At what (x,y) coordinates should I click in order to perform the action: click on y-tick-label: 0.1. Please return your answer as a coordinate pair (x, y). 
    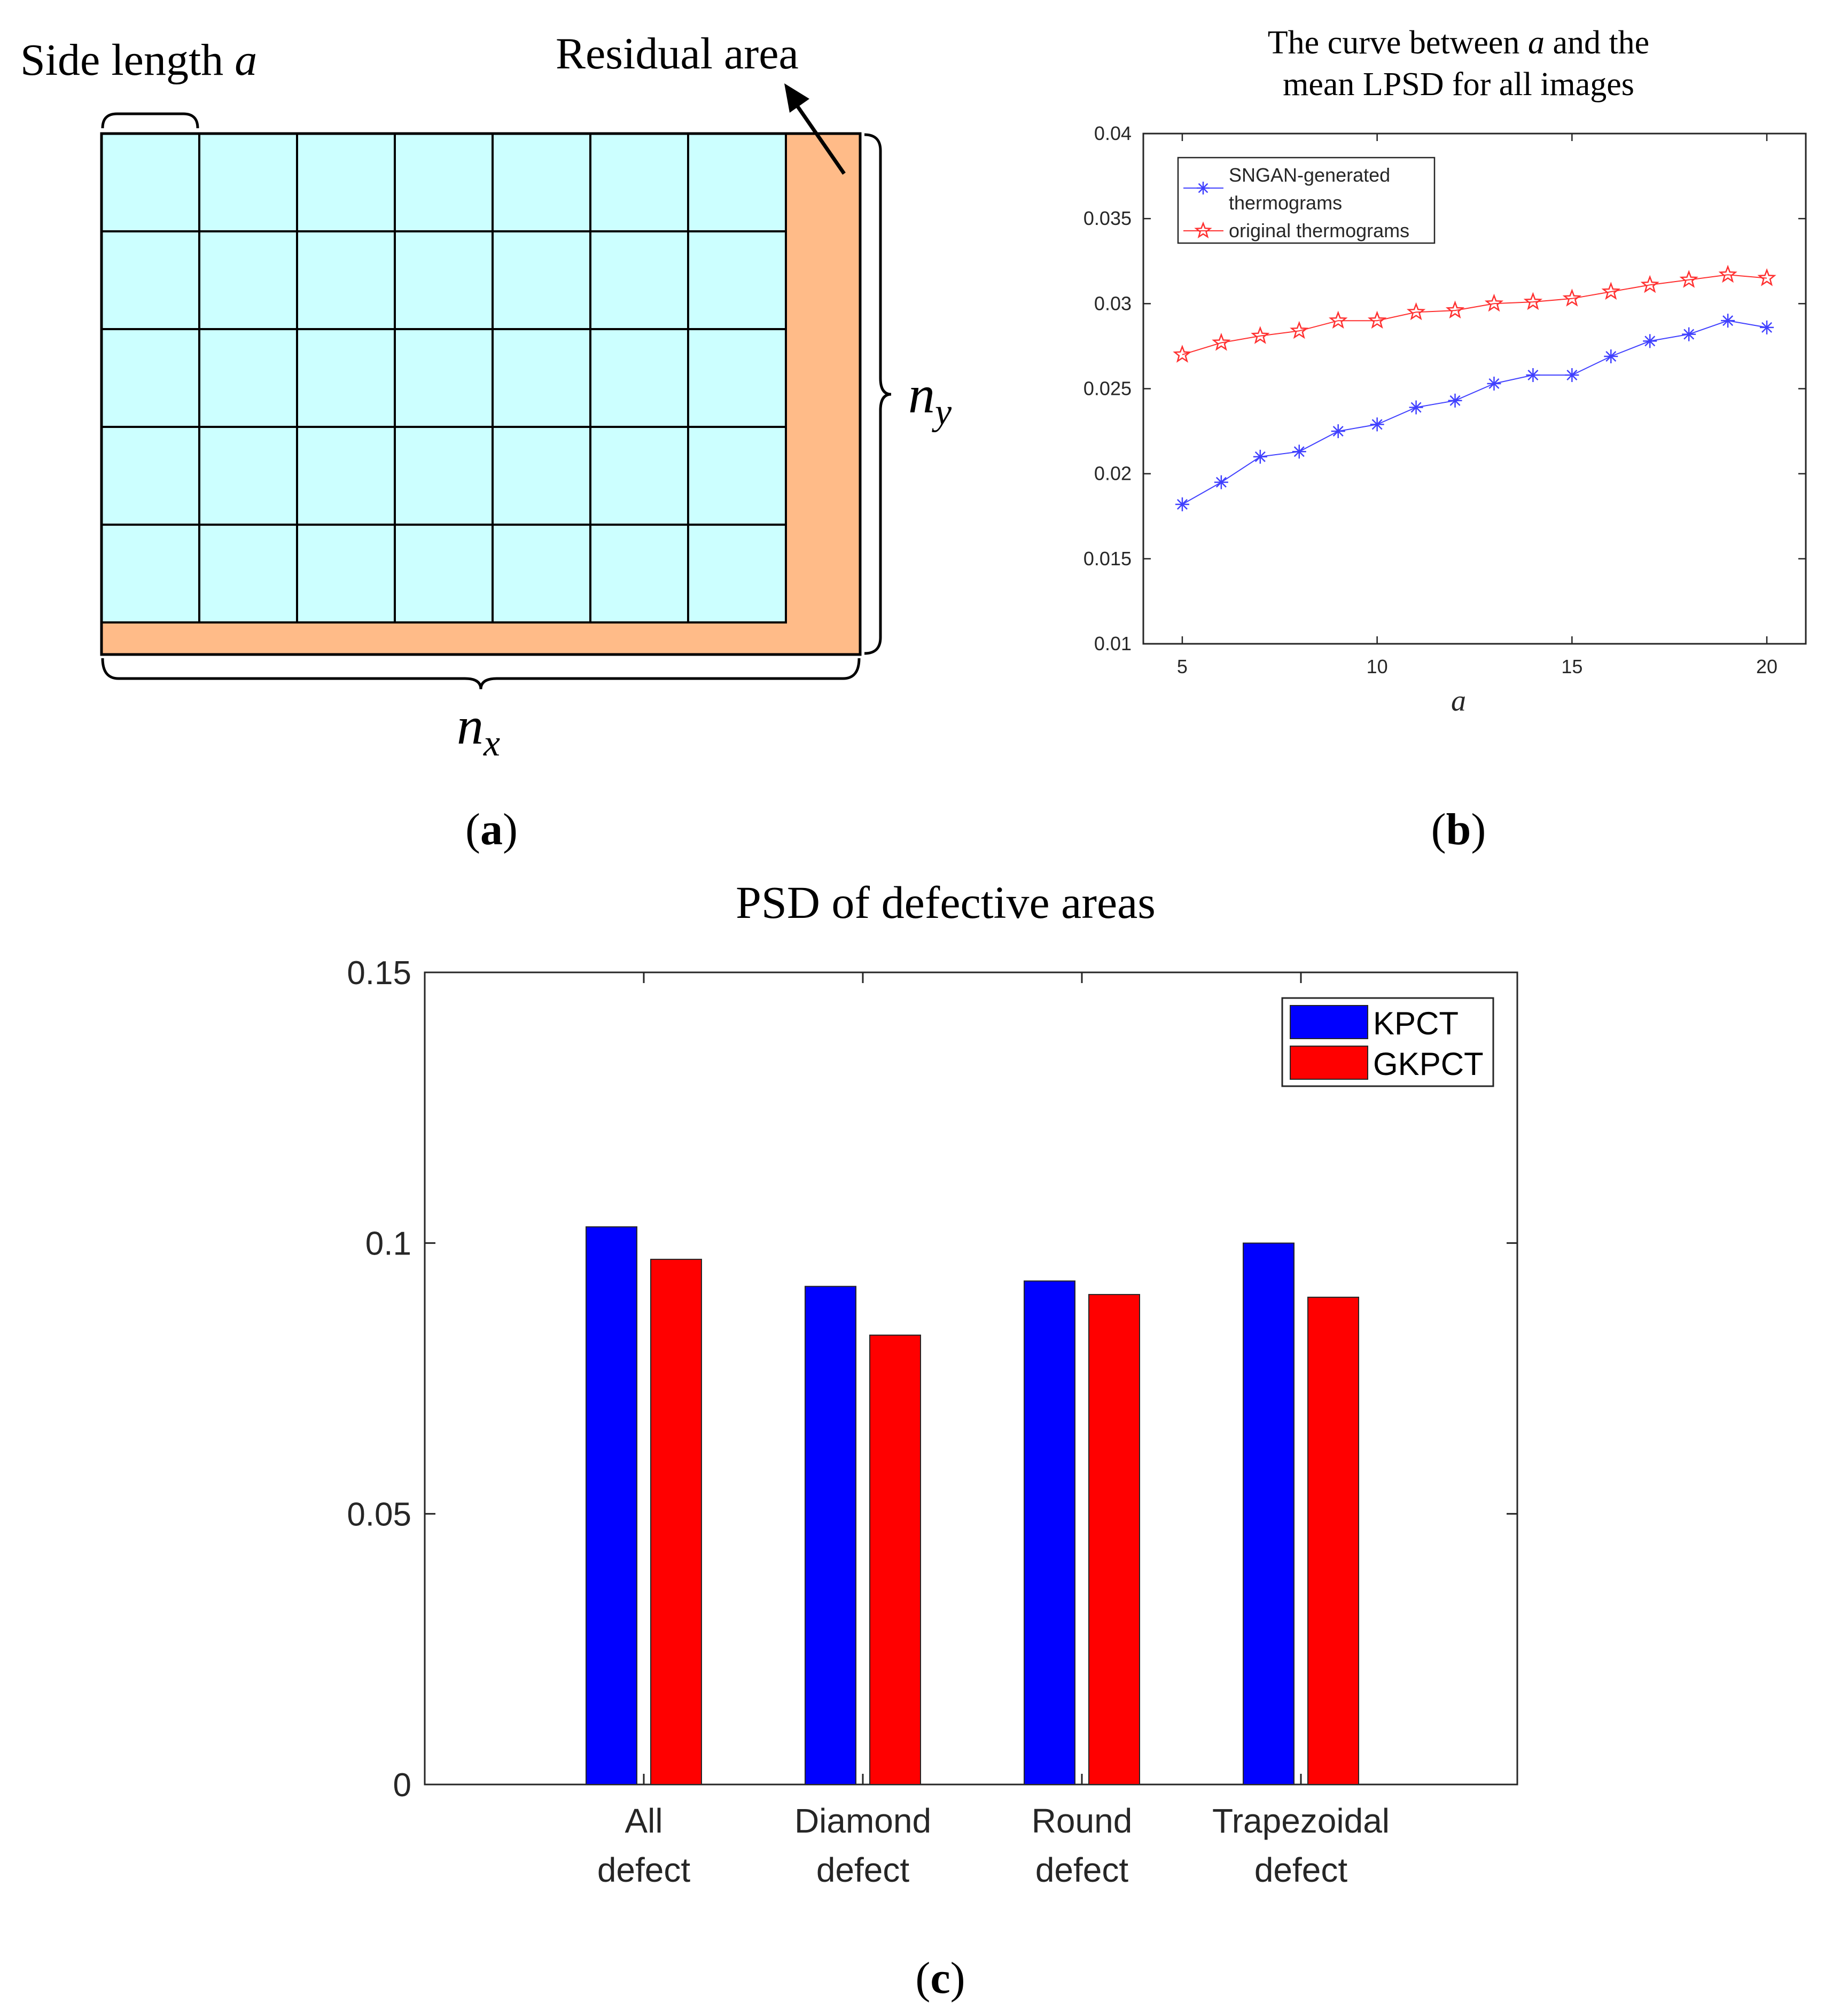
    Looking at the image, I should click on (388, 1244).